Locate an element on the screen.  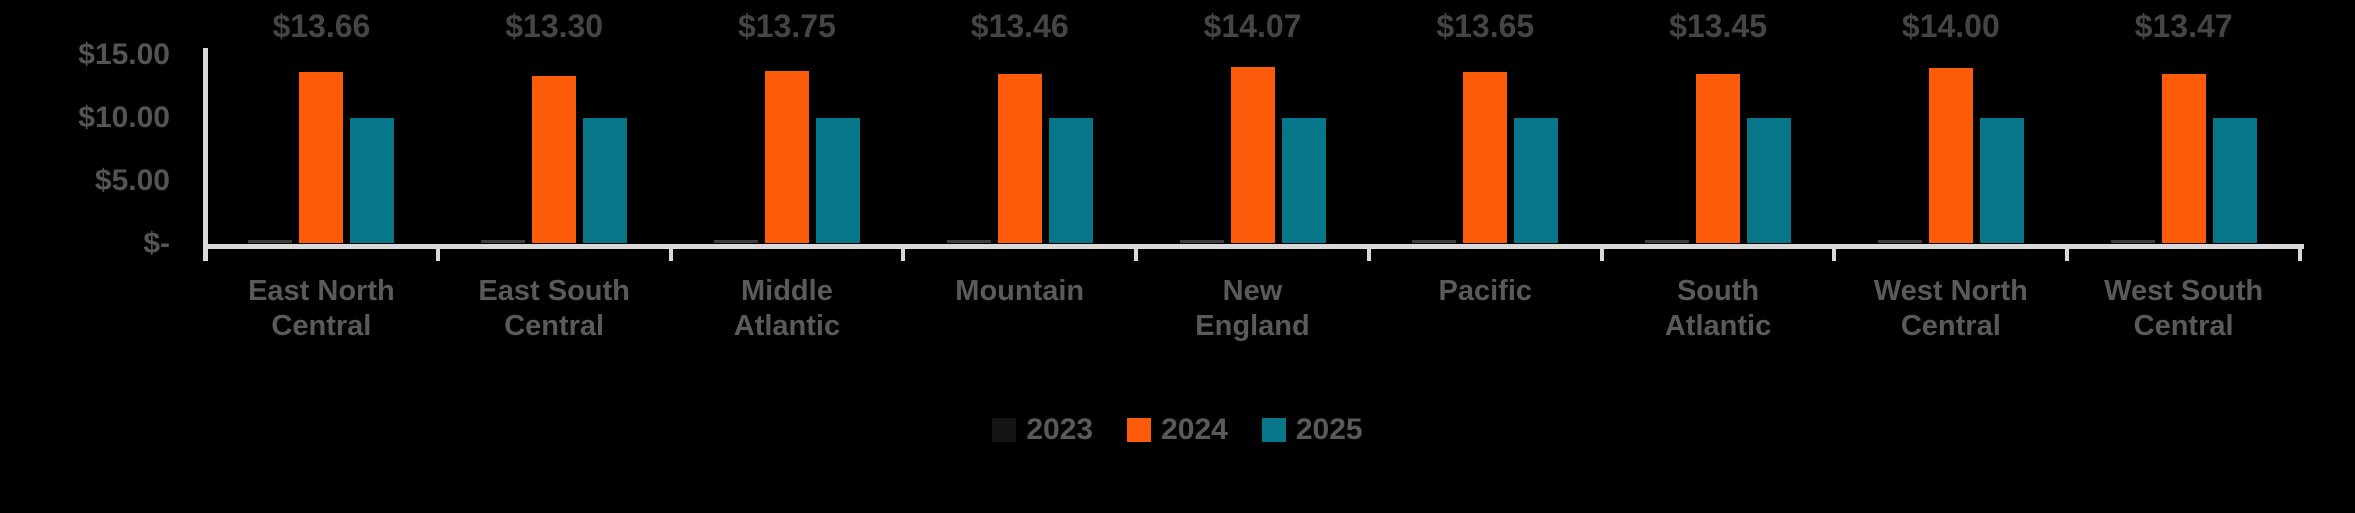
category-label: West North Central is located at coordinates (1950, 309).